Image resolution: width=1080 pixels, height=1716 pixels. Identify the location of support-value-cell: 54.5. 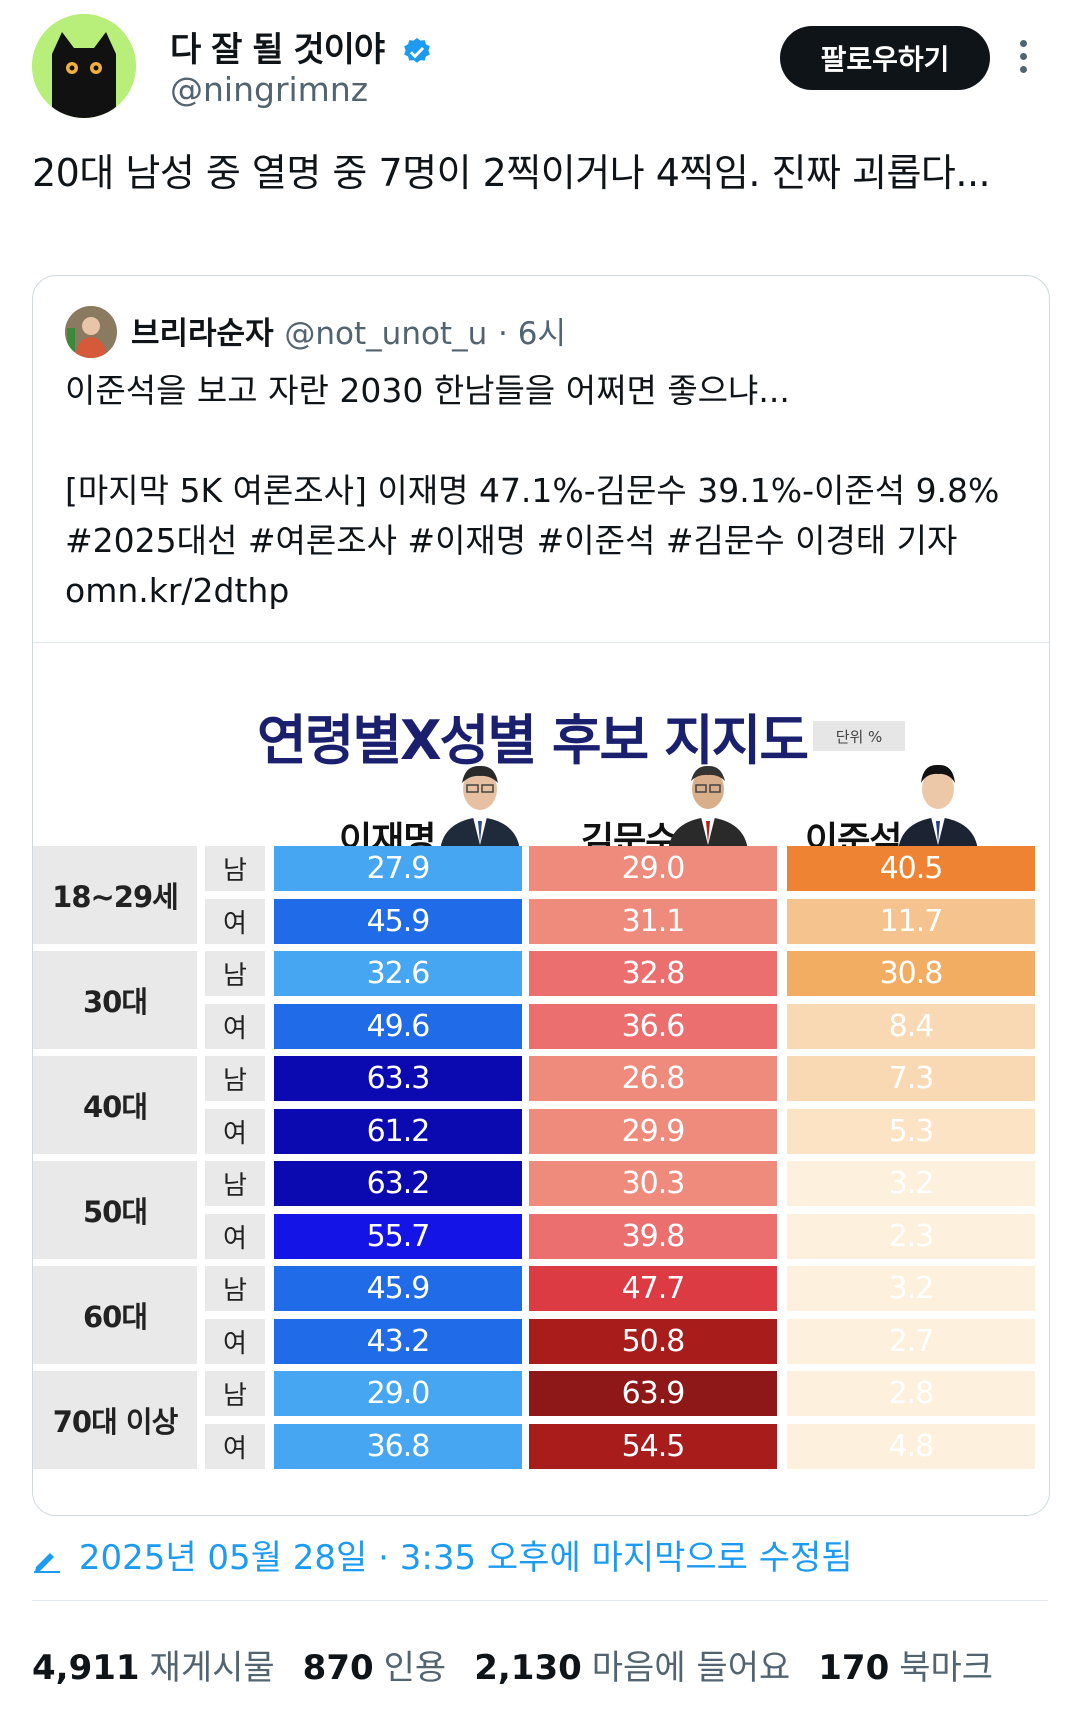
(653, 1446).